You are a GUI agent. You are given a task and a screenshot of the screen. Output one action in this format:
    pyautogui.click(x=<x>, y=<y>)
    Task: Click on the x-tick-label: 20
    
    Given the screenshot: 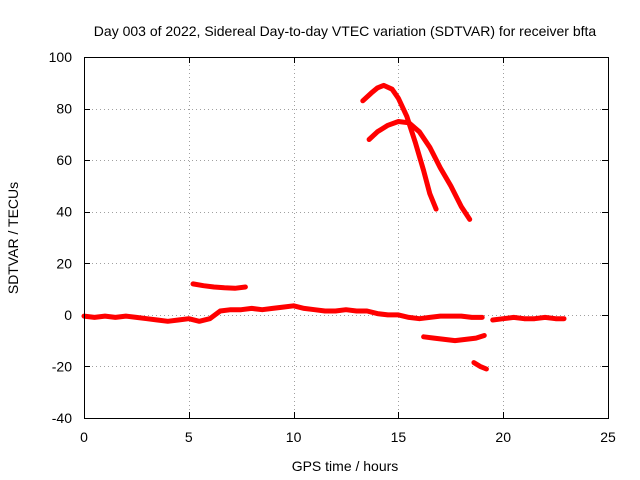 What is the action you would take?
    pyautogui.click(x=503, y=437)
    